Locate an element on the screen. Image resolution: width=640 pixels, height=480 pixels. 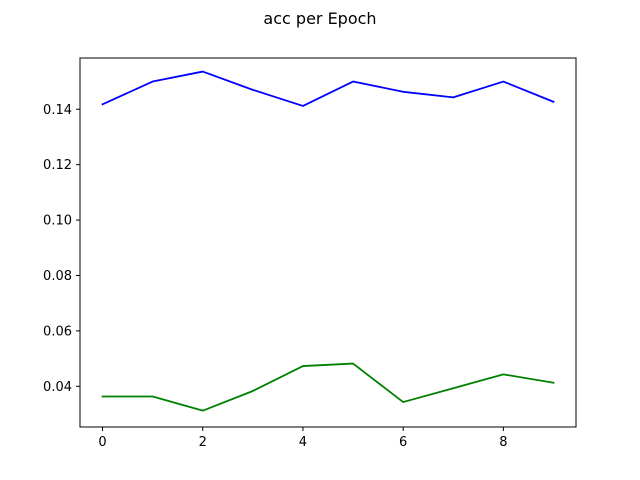
x-tick-label: 6 is located at coordinates (403, 442).